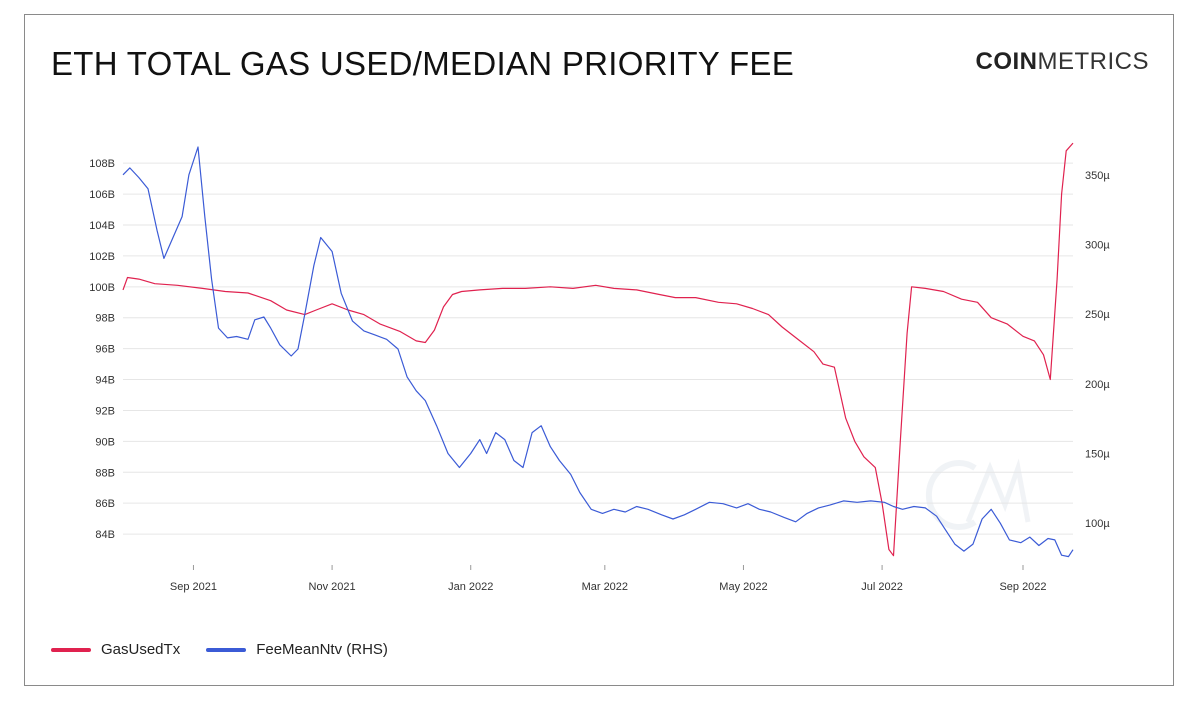 The width and height of the screenshot is (1200, 711). What do you see at coordinates (105, 319) in the screenshot?
I see `y-left-tick-label: 98B` at bounding box center [105, 319].